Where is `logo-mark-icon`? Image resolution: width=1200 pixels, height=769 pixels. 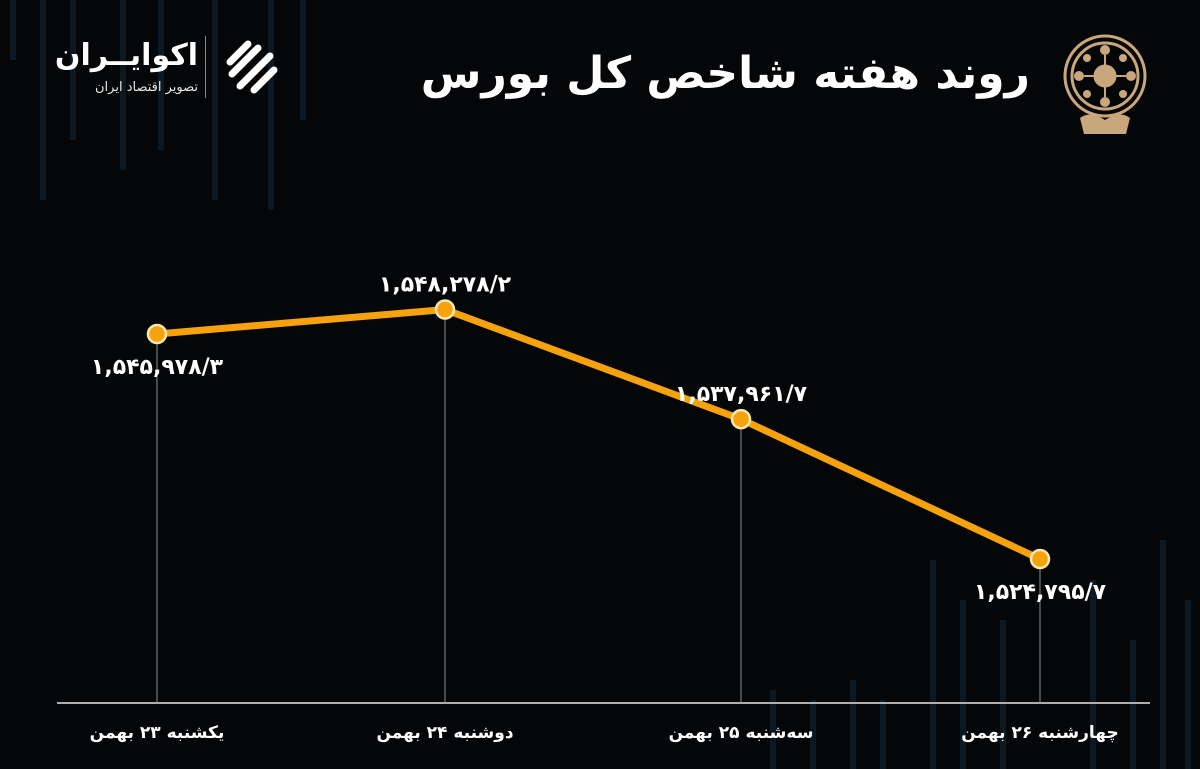
logo-mark-icon is located at coordinates (252, 67).